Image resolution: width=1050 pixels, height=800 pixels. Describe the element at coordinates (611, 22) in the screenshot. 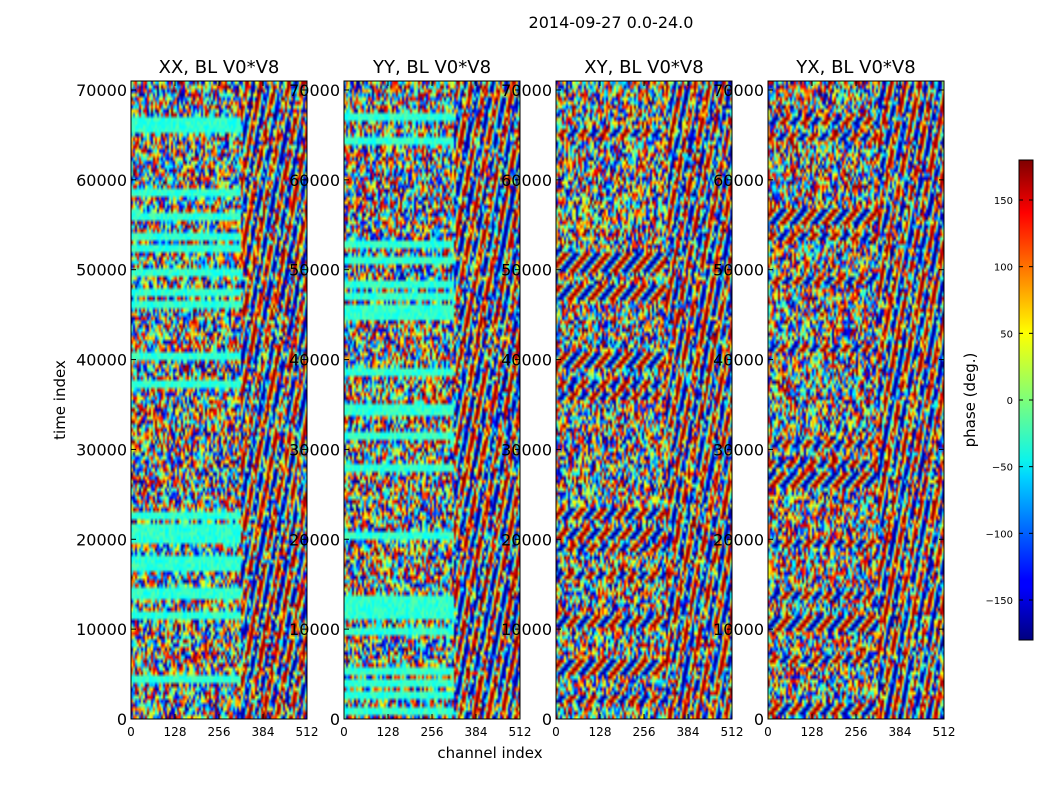

I see `figure-title: 2014-09-27 0.0-24.0` at that location.